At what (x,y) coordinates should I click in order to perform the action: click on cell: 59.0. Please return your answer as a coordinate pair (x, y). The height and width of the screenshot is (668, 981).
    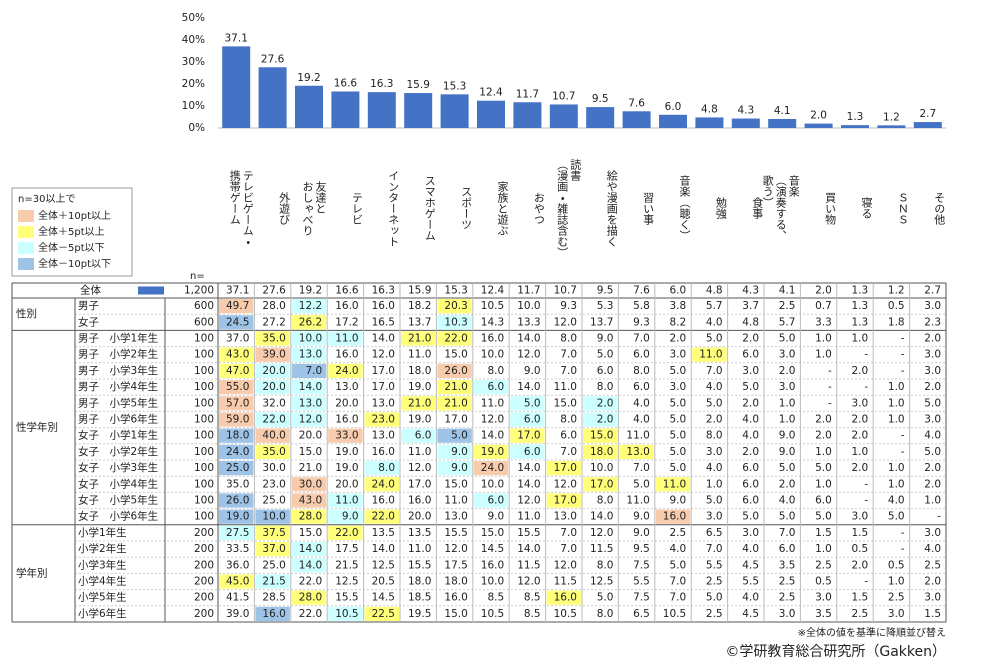
    Looking at the image, I should click on (237, 420).